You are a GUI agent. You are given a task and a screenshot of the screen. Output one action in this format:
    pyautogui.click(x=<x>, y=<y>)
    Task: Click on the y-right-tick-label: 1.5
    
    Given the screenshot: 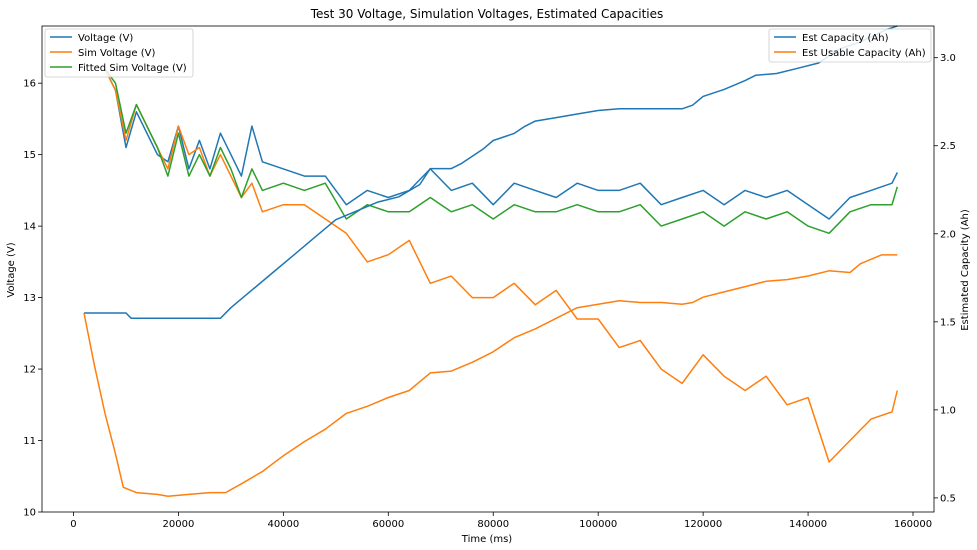 What is the action you would take?
    pyautogui.click(x=948, y=322)
    